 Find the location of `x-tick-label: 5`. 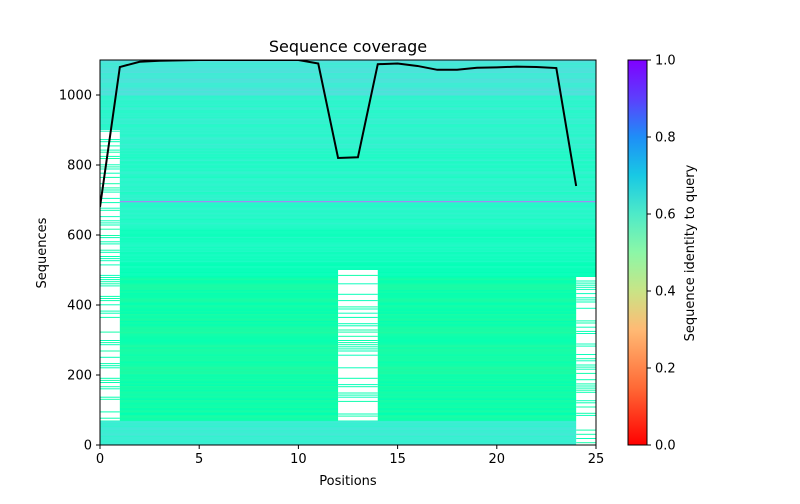

x-tick-label: 5 is located at coordinates (199, 459).